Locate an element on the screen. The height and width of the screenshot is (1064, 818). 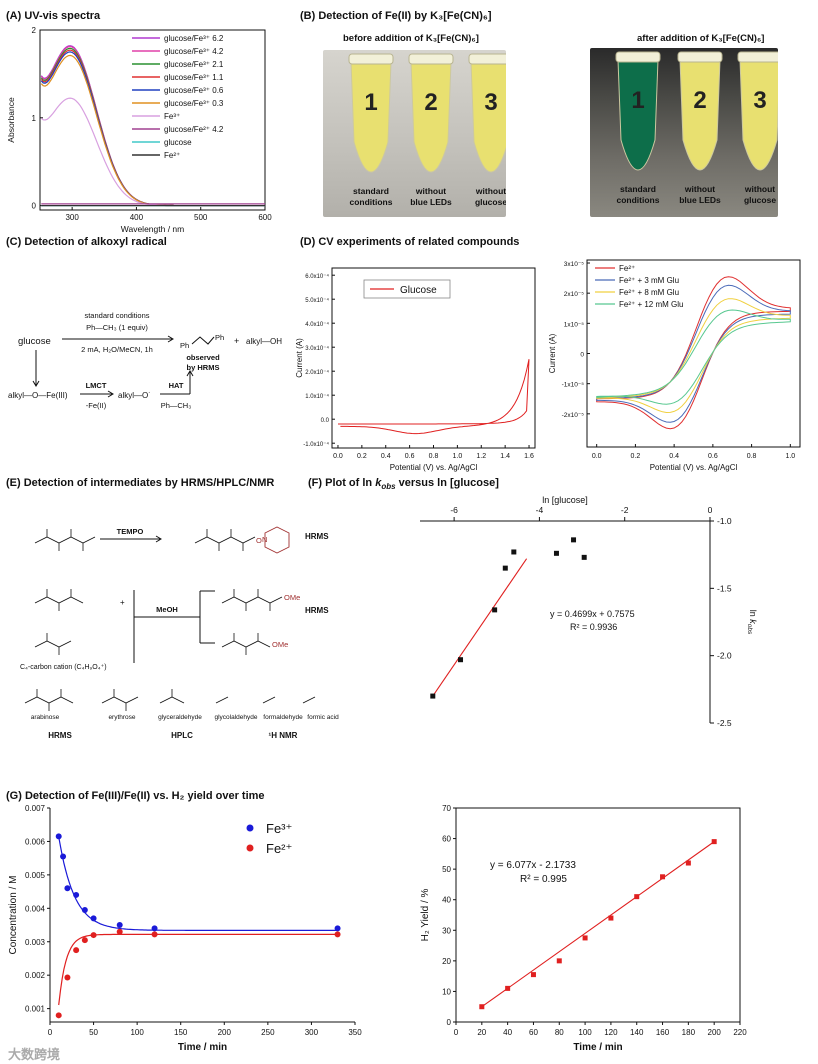
method-hrms: HRMS is located at coordinates (60, 735).